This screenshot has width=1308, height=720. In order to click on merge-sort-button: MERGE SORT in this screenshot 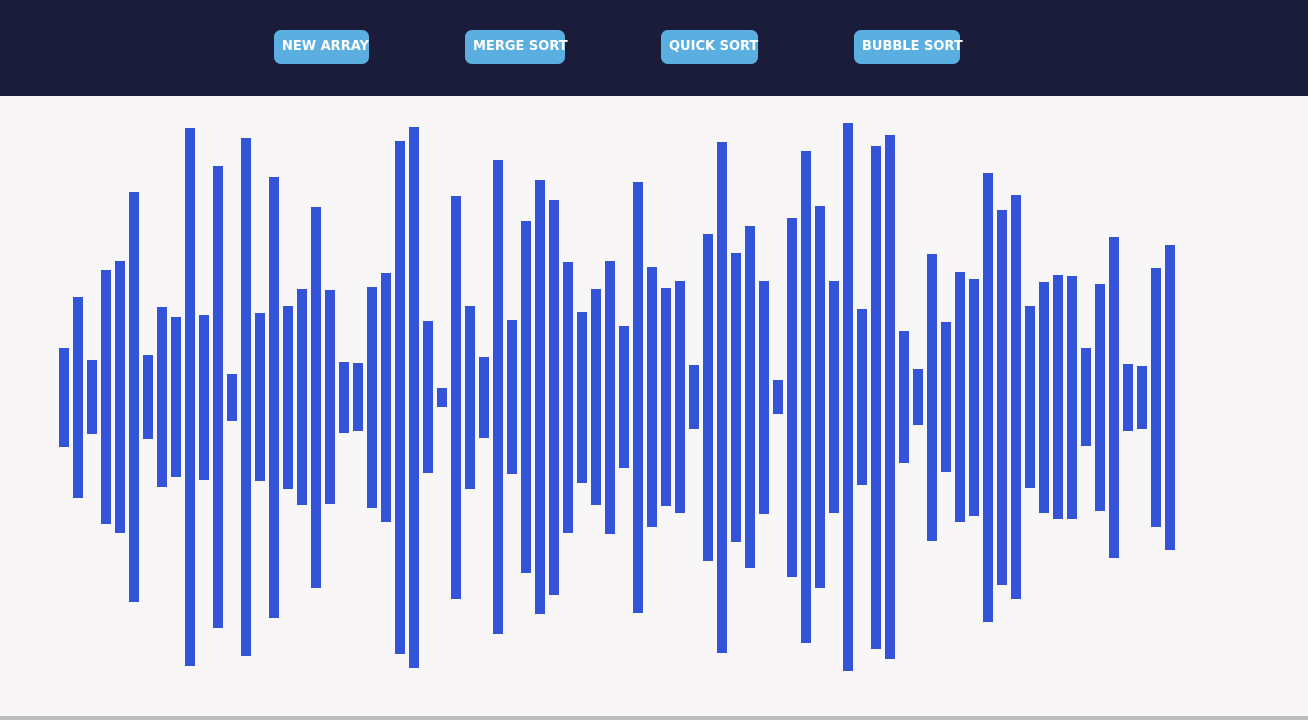, I will do `click(516, 47)`.